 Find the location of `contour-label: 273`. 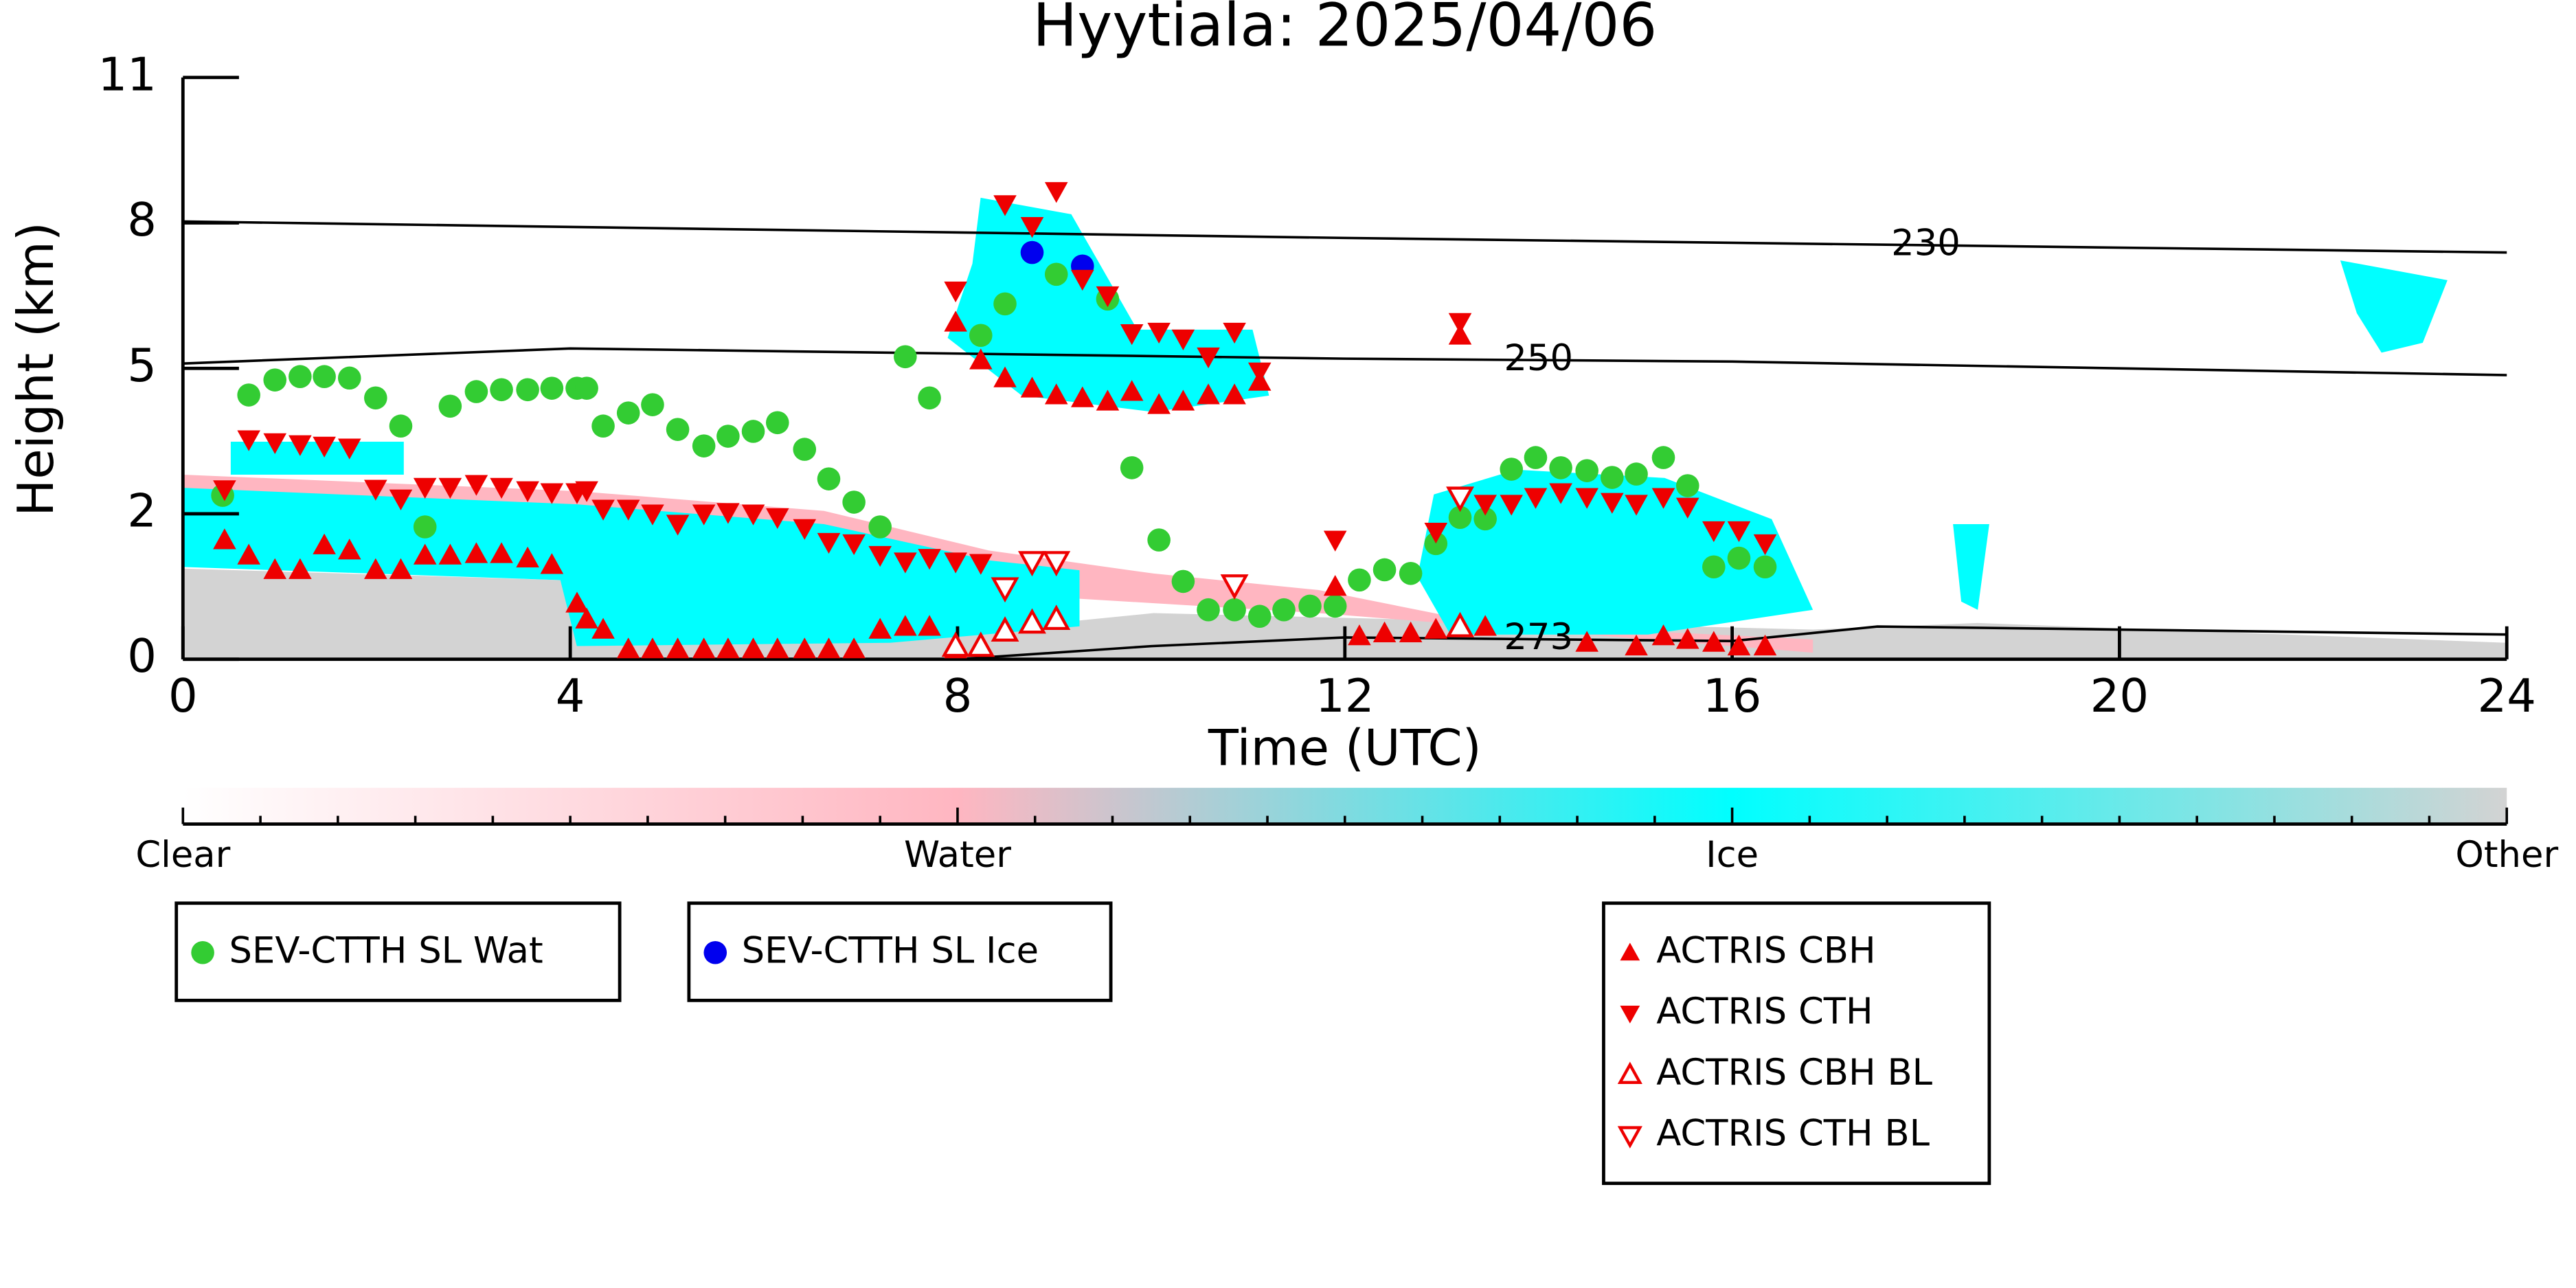

contour-label: 273 is located at coordinates (1538, 637).